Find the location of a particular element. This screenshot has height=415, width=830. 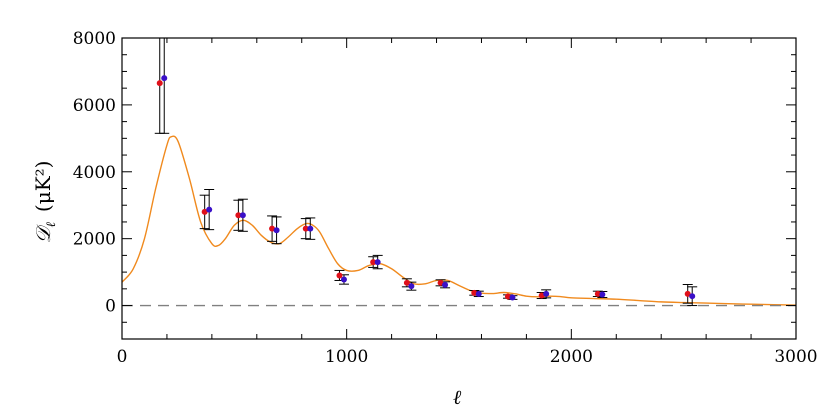

x-tick-label: 3000 is located at coordinates (795, 357).